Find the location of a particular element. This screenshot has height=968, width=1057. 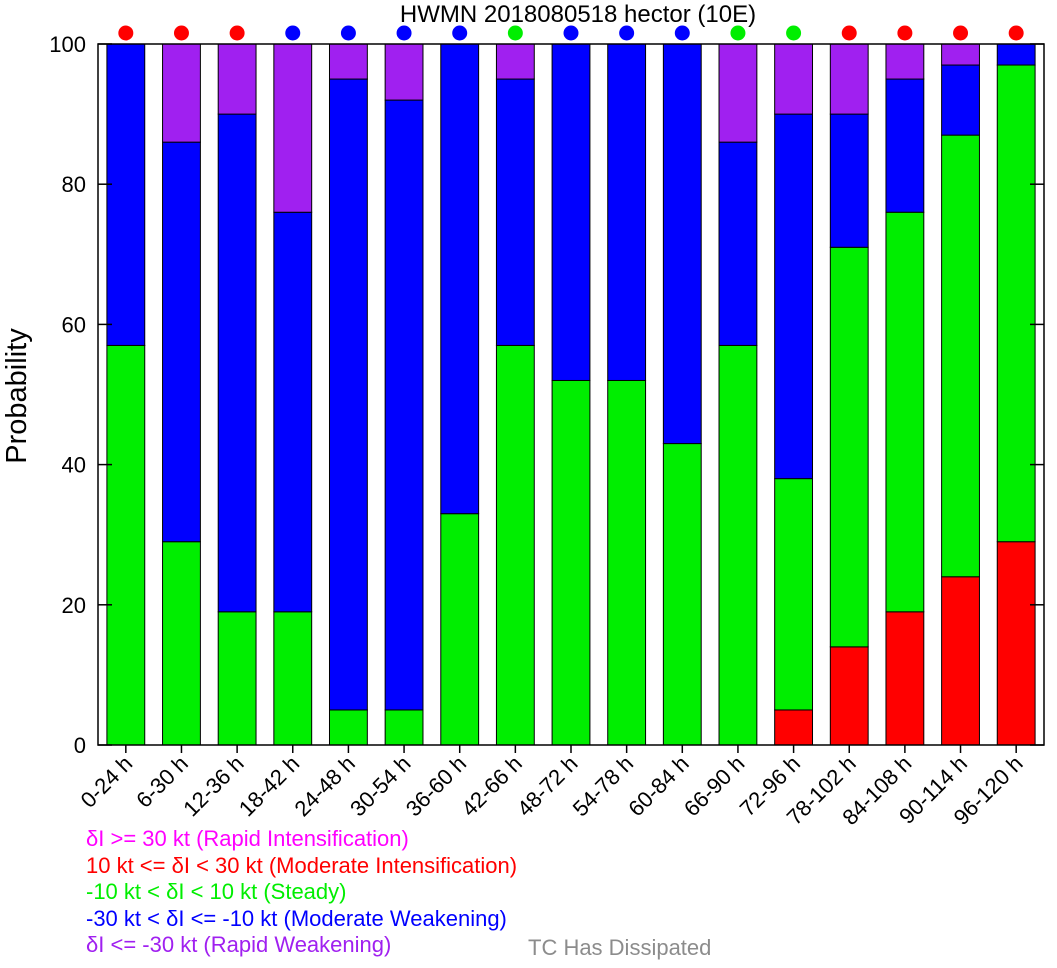

y-axis-label: Probability is located at coordinates (17, 396).